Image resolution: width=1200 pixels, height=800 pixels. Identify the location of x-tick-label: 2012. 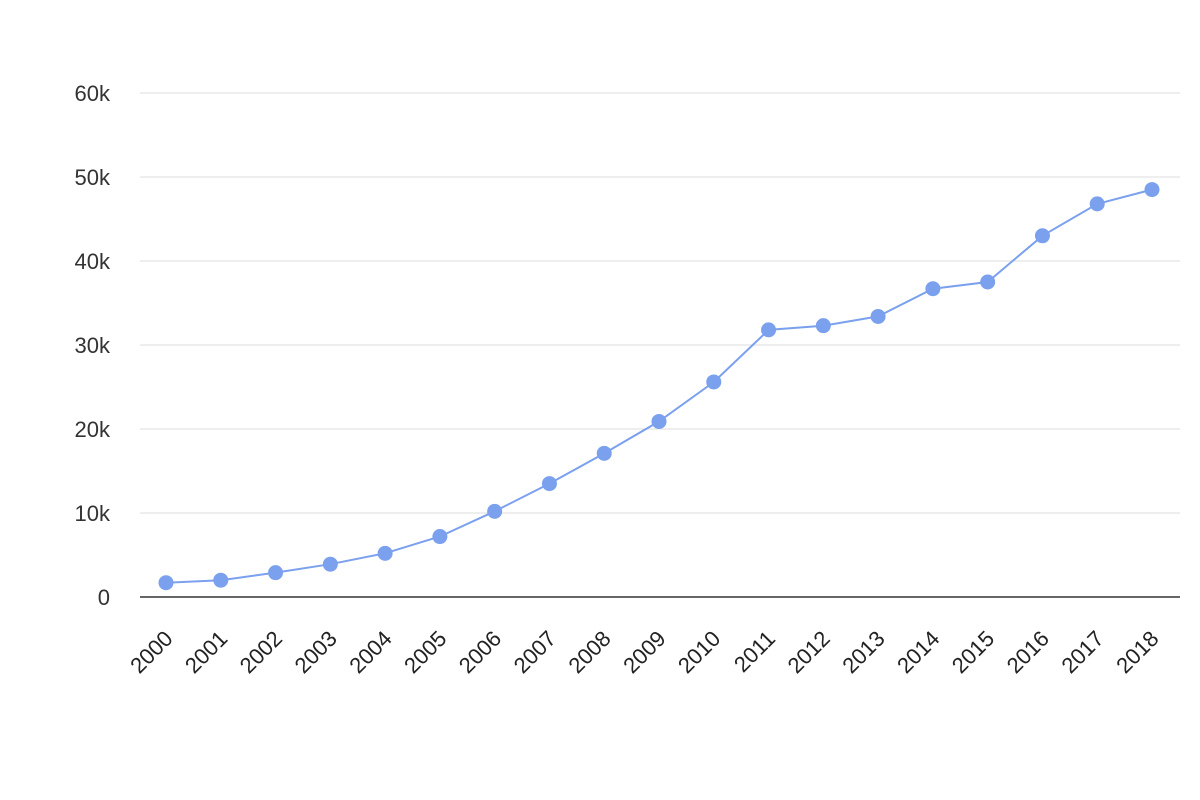
(809, 652).